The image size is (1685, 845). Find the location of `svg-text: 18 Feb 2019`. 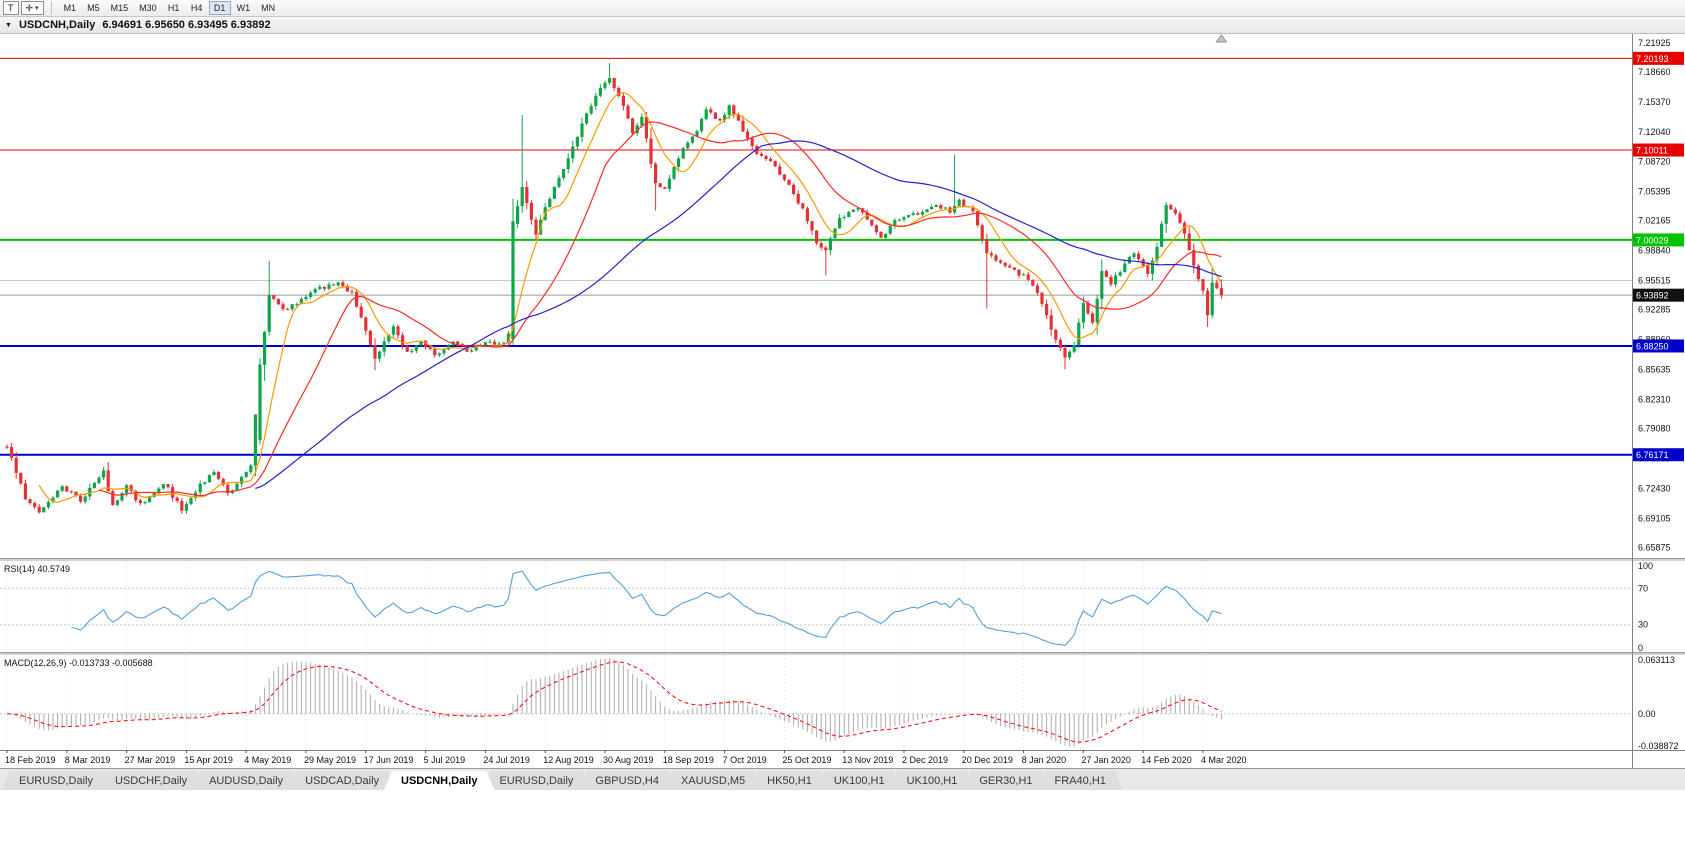

svg-text: 18 Feb 2019 is located at coordinates (30, 760).